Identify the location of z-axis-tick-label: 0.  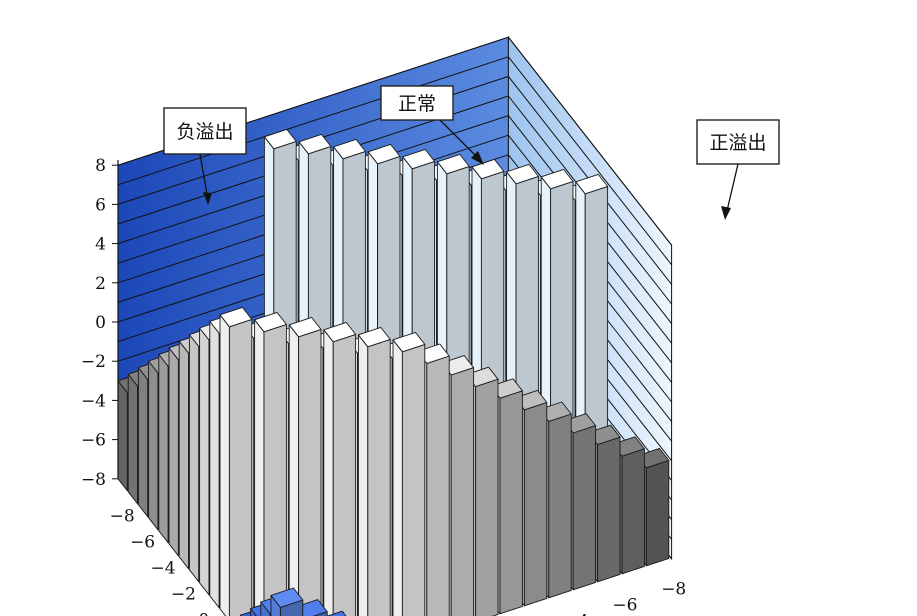
(100, 323).